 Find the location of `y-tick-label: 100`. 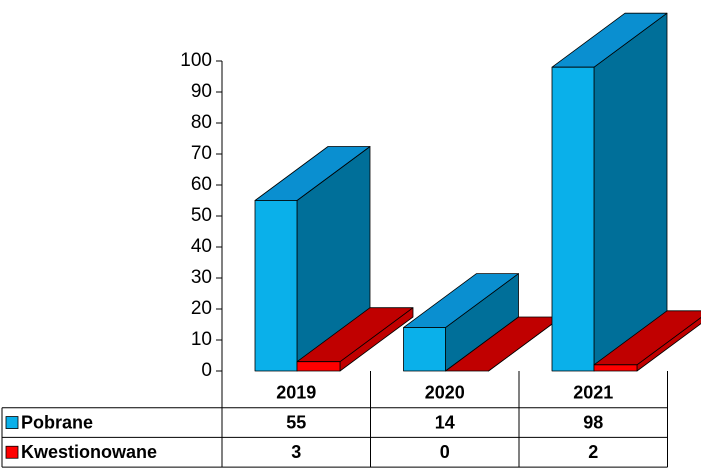

y-tick-label: 100 is located at coordinates (196, 60).